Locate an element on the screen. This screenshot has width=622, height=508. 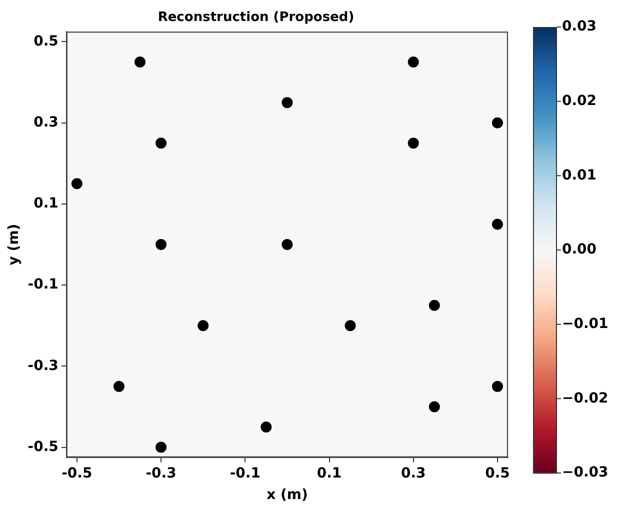
x-tick-label: -0.1 is located at coordinates (245, 473).